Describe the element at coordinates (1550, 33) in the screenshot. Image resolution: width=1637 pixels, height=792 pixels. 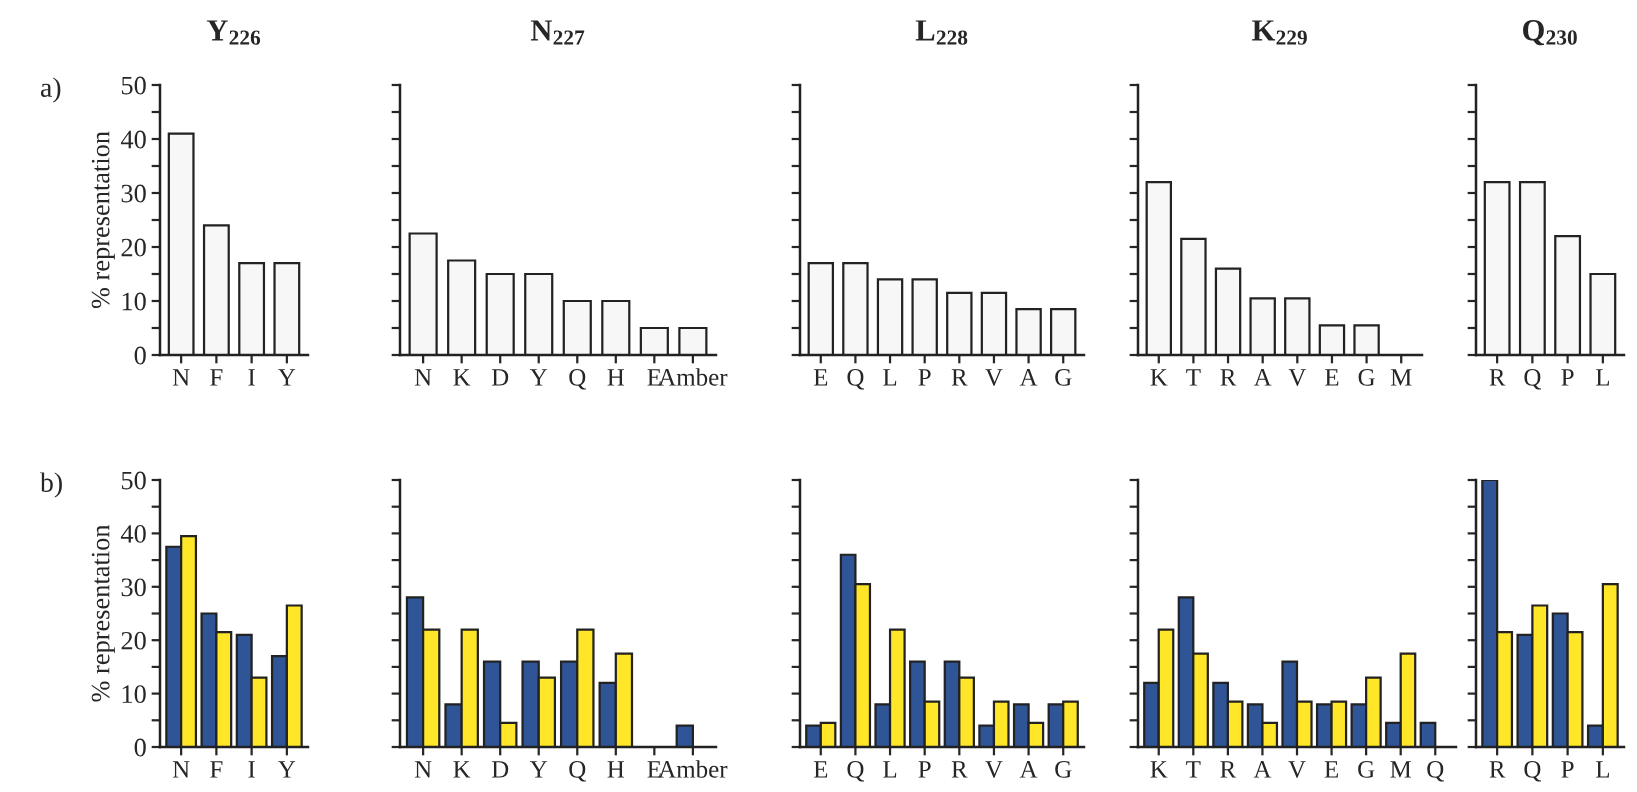
I see `chart-title: Q$_{230}$` at that location.